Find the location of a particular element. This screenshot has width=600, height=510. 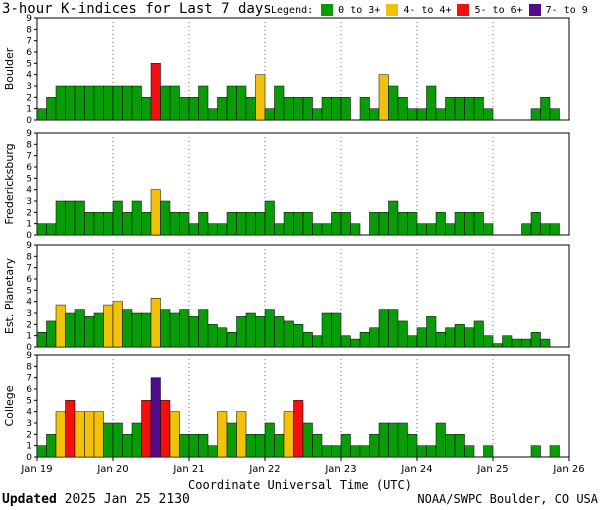

y-tick-label: 9 is located at coordinates (29, 19).